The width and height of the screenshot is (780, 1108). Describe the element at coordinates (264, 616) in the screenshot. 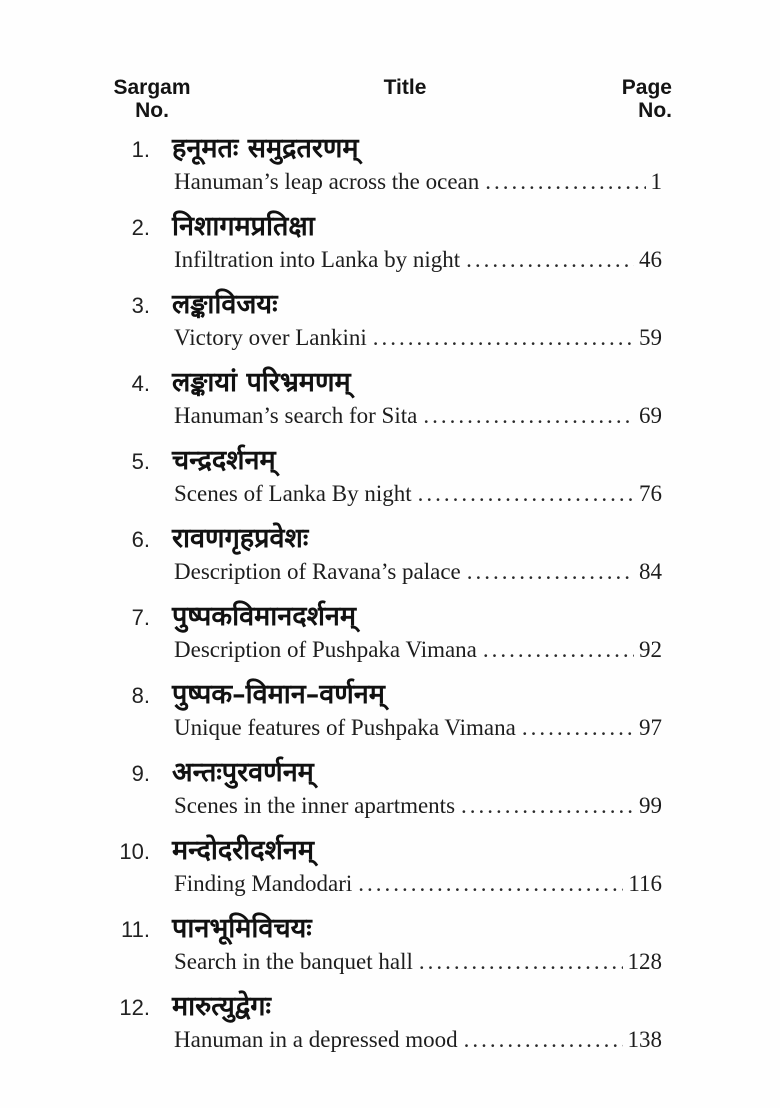

I see `toc-entry-sanskrit-title: पुष्पकविमानदर्शनम्` at that location.